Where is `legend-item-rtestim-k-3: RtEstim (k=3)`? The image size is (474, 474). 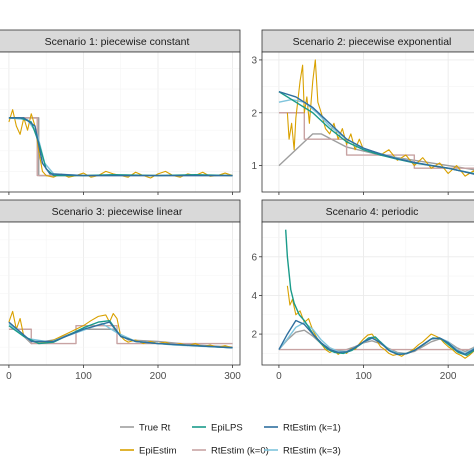
legend-item-rtestim-k-3: RtEstim (k=3) is located at coordinates (302, 451).